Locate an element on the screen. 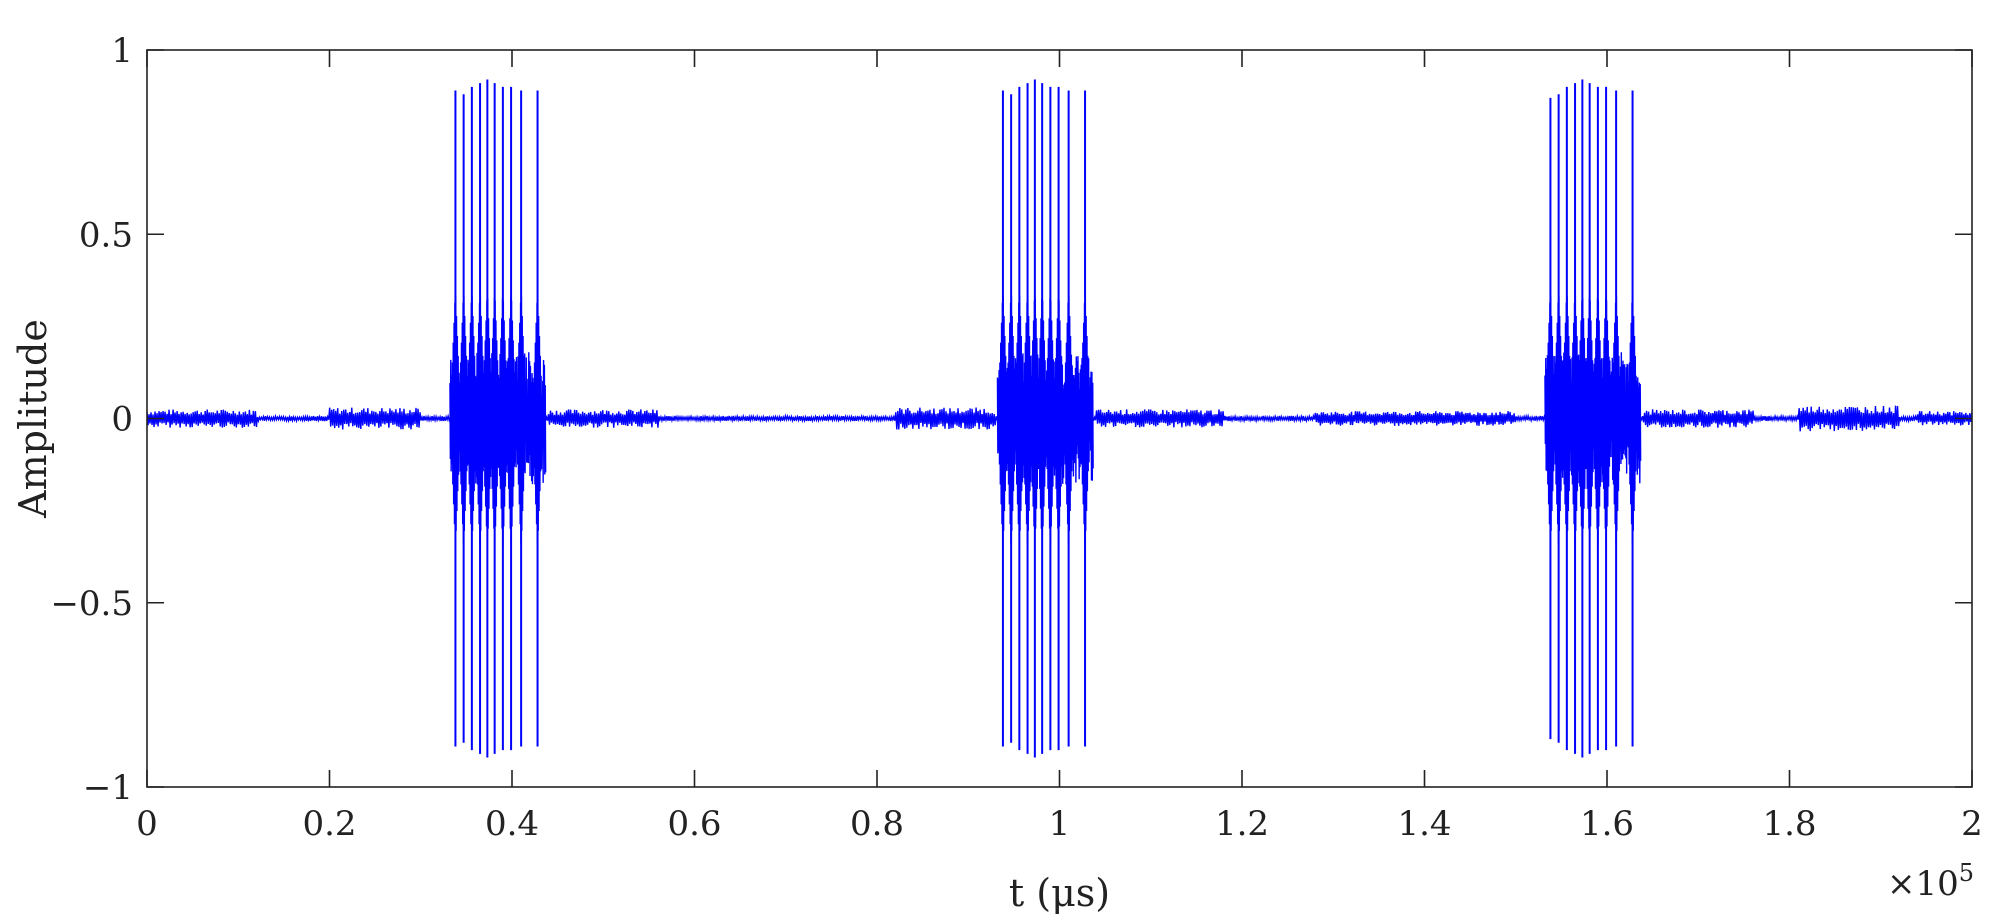  y-tick-label: 0 is located at coordinates (122, 420).